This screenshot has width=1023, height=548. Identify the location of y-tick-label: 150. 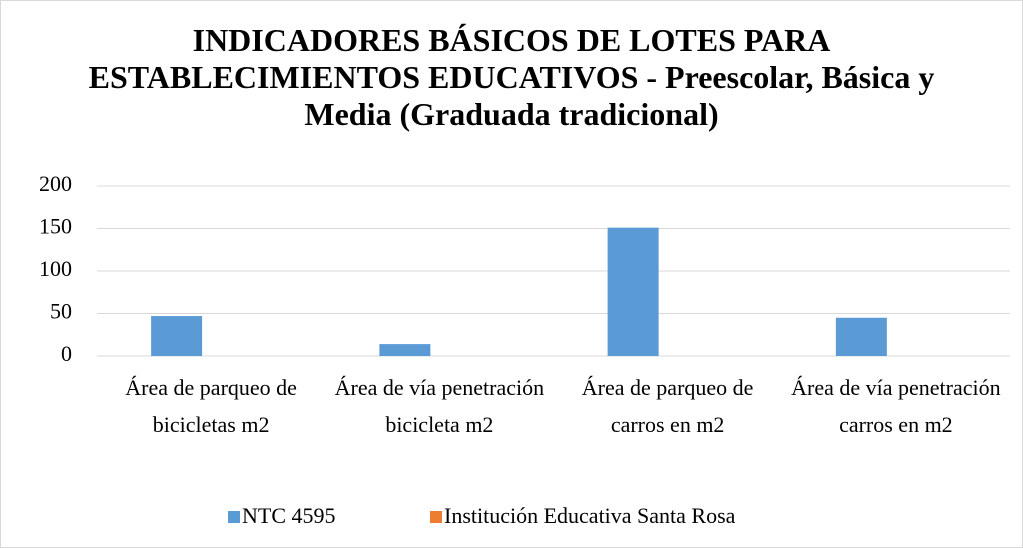
(55, 226).